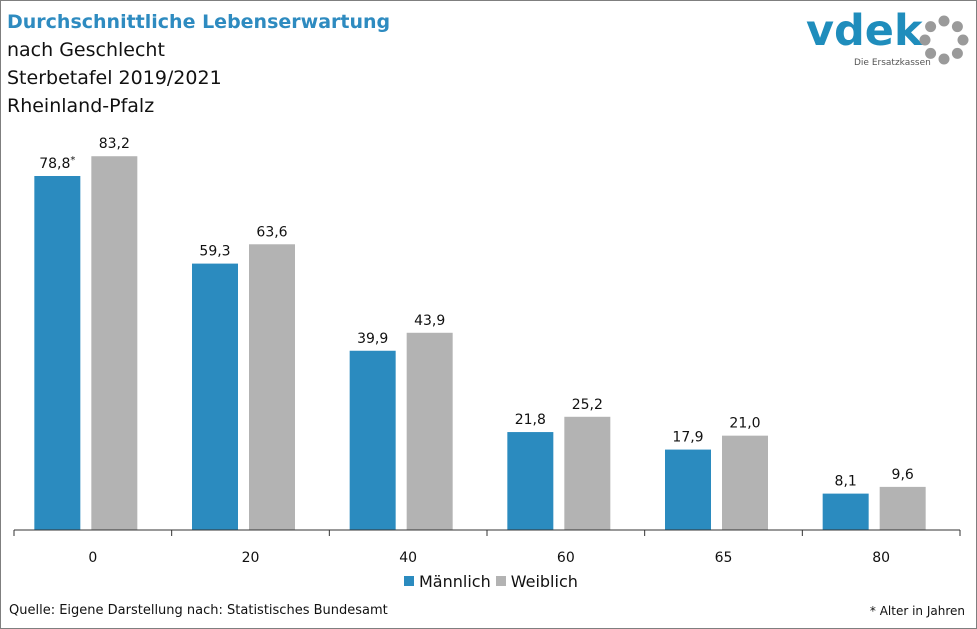 The image size is (977, 629). What do you see at coordinates (114, 144) in the screenshot?
I see `data-label-female-0: 83,2` at bounding box center [114, 144].